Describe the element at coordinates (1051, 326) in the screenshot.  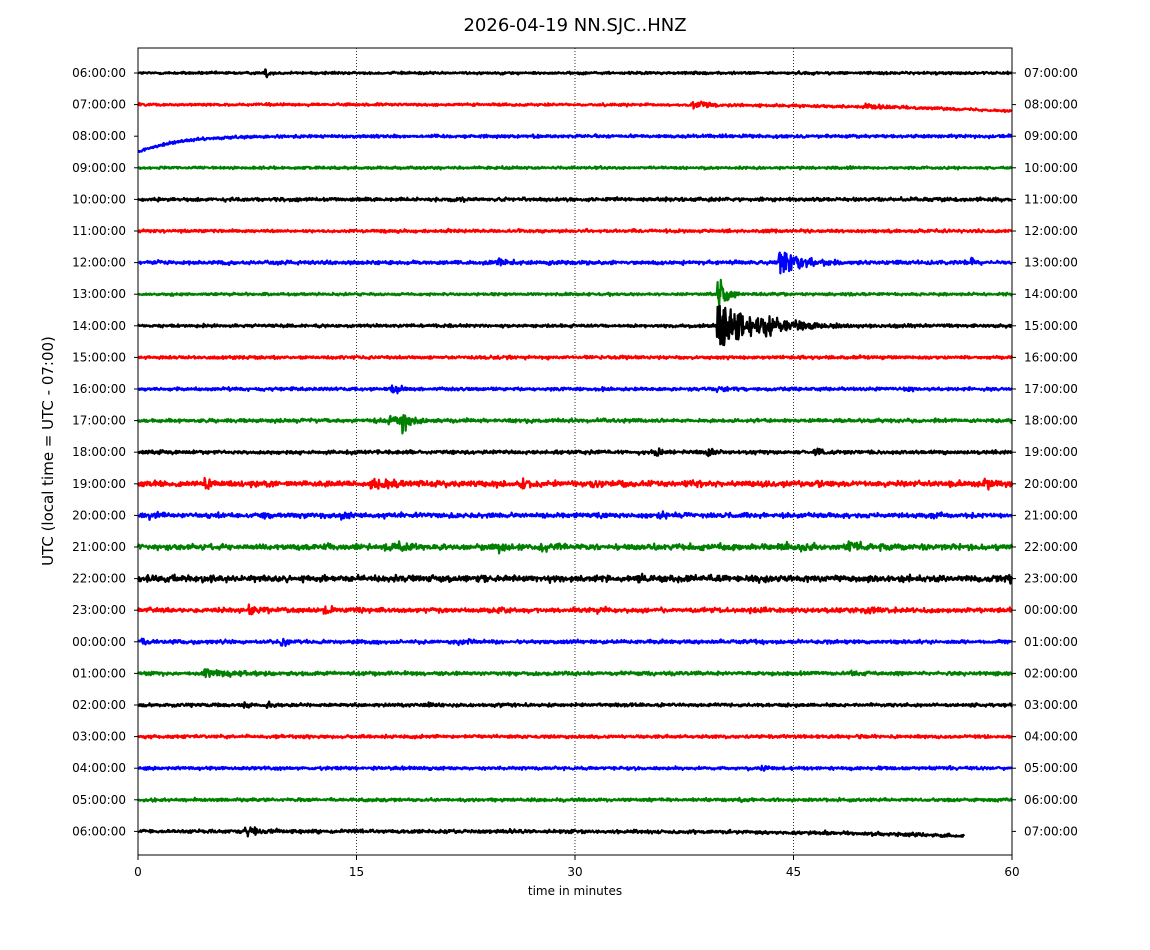
I see `y-tick-label-local: 15:00:00` at that location.